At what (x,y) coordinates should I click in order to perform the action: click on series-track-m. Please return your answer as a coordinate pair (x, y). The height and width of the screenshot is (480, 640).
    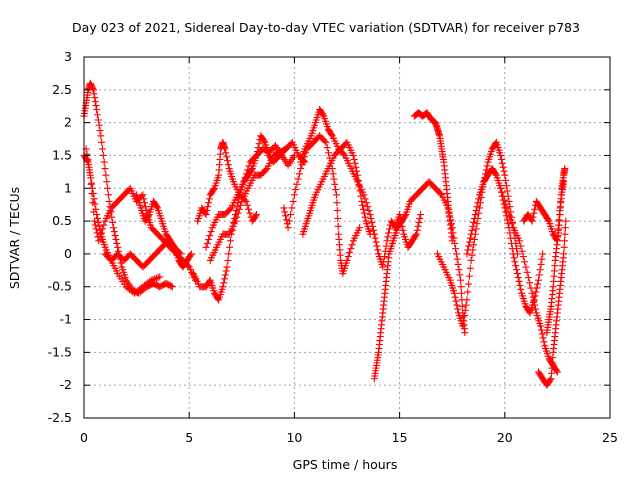
    Looking at the image, I should click on (419, 280).